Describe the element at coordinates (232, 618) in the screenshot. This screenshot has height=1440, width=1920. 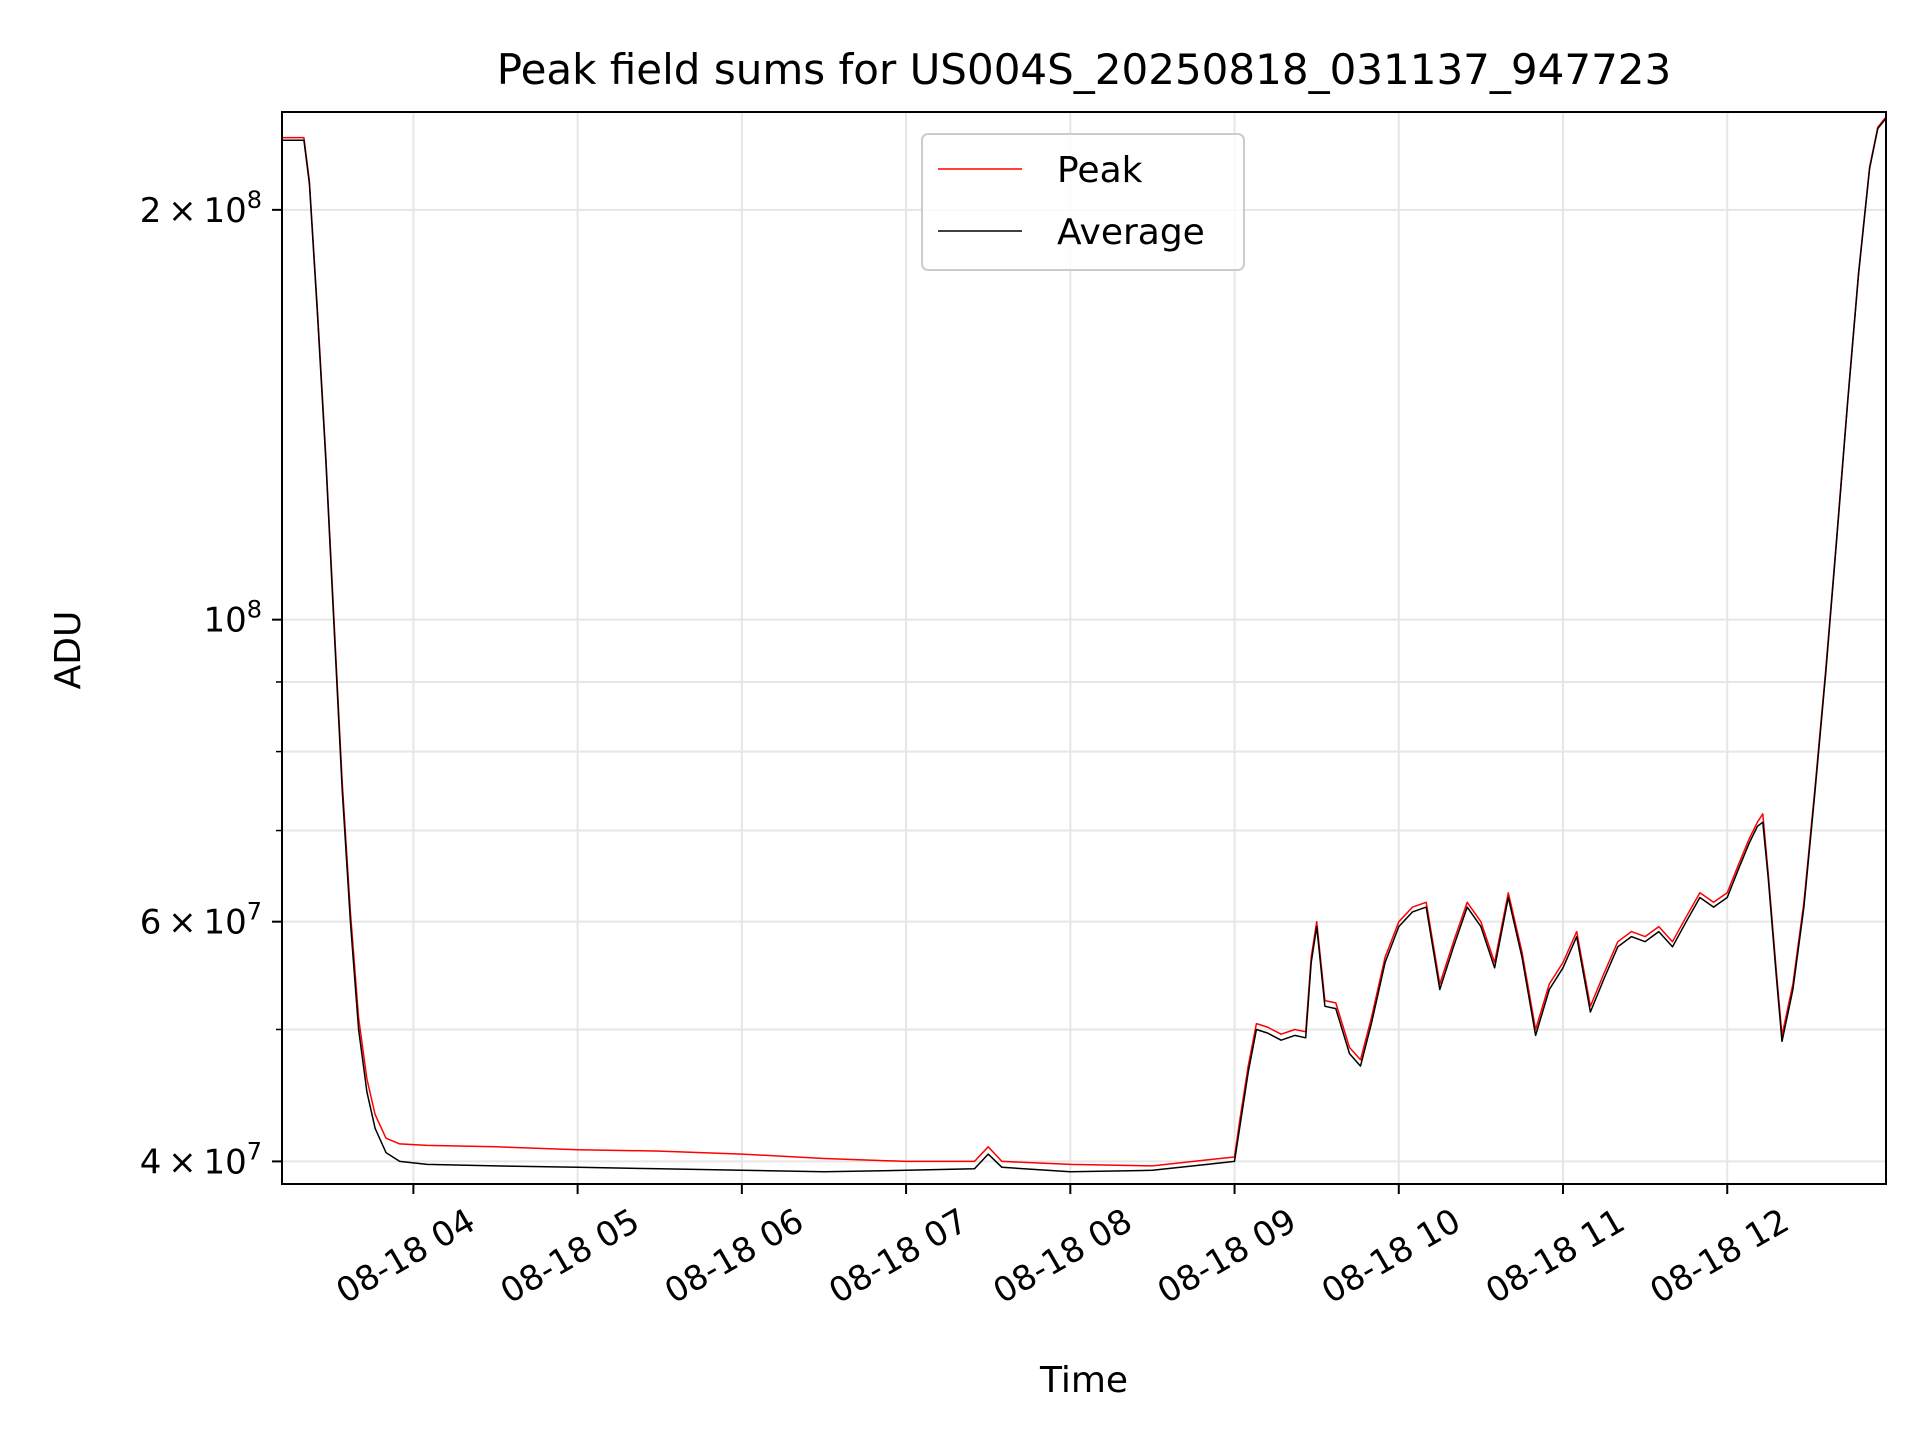
I see `y-tick-label: 108` at that location.